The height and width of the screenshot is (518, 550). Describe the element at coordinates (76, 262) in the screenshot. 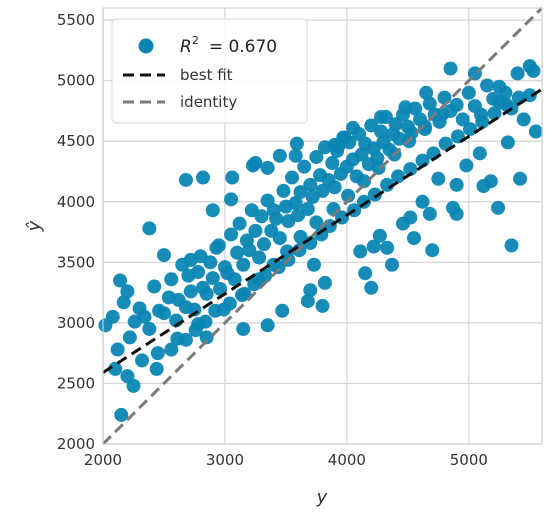

I see `y-tick-label: 3500` at that location.